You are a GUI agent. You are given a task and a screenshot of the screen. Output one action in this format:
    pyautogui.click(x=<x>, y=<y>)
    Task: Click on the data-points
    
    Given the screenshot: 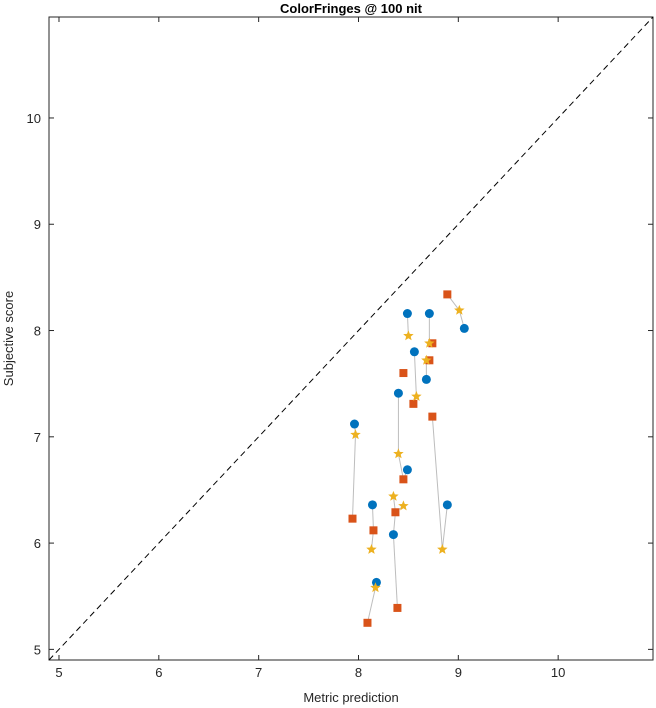 What is the action you would take?
    pyautogui.click(x=408, y=458)
    